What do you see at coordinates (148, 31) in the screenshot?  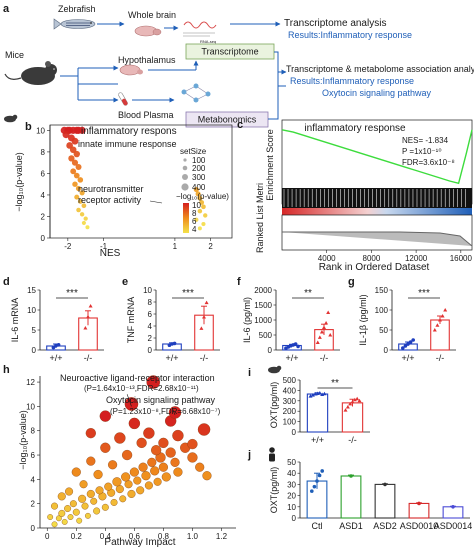 I see `brain-icon` at bounding box center [148, 31].